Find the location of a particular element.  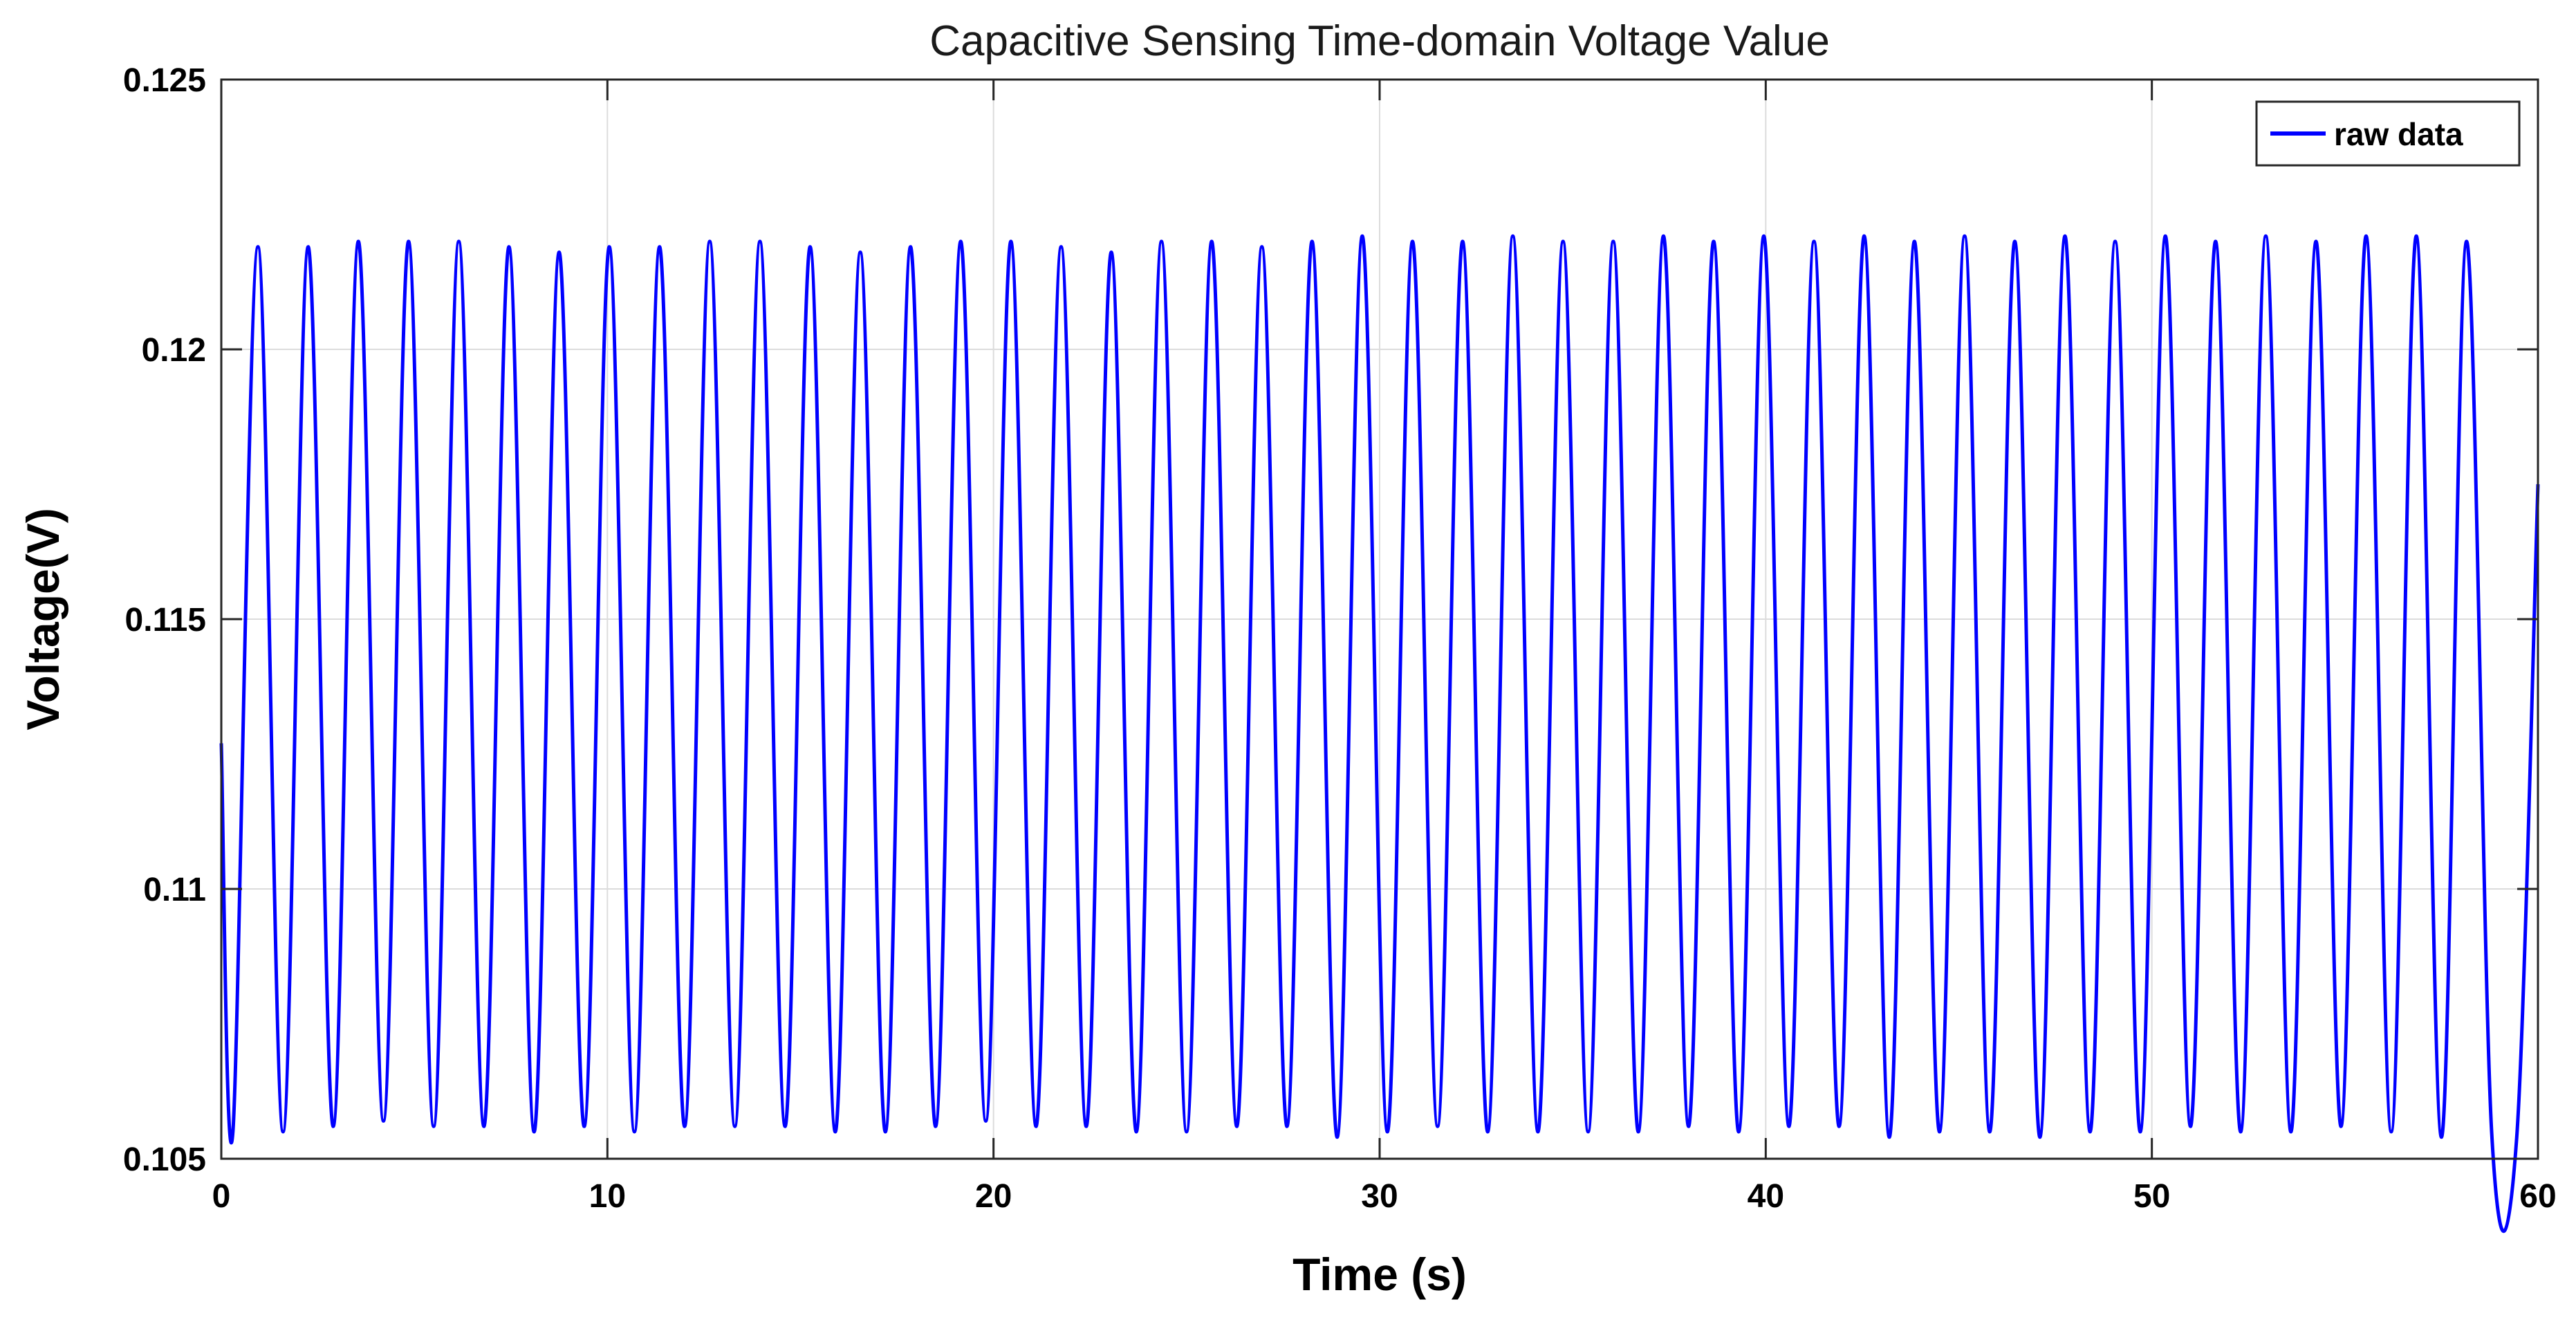

legend: raw data is located at coordinates (2388, 133).